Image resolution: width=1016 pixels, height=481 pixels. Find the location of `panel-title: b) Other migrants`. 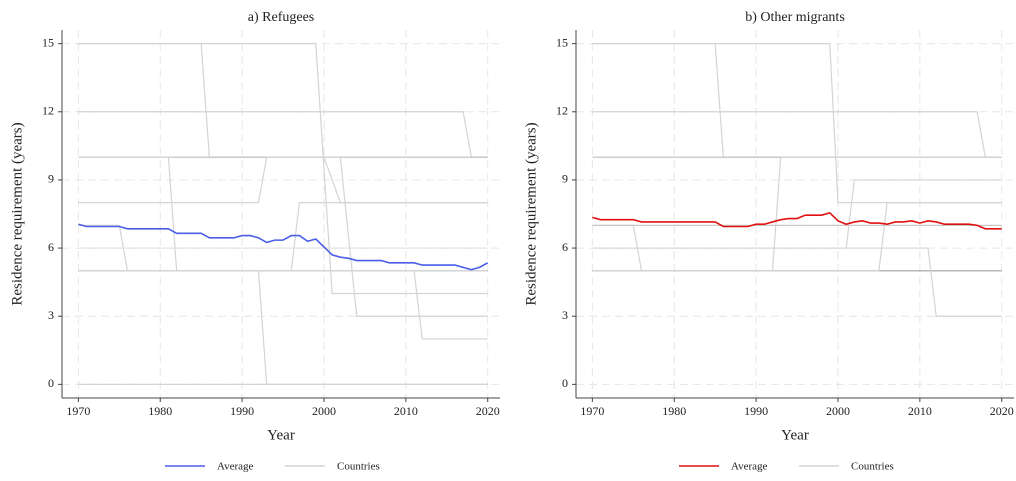

panel-title: b) Other migrants is located at coordinates (795, 17).